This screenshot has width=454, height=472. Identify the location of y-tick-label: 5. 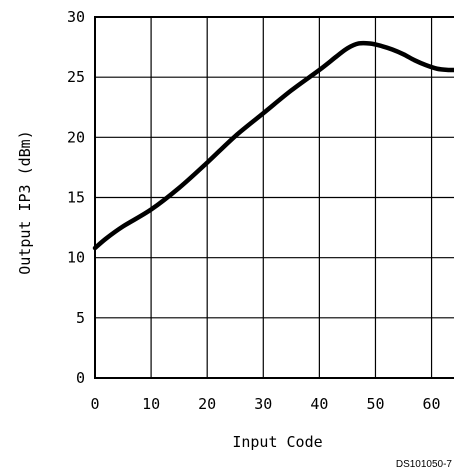
(80, 318).